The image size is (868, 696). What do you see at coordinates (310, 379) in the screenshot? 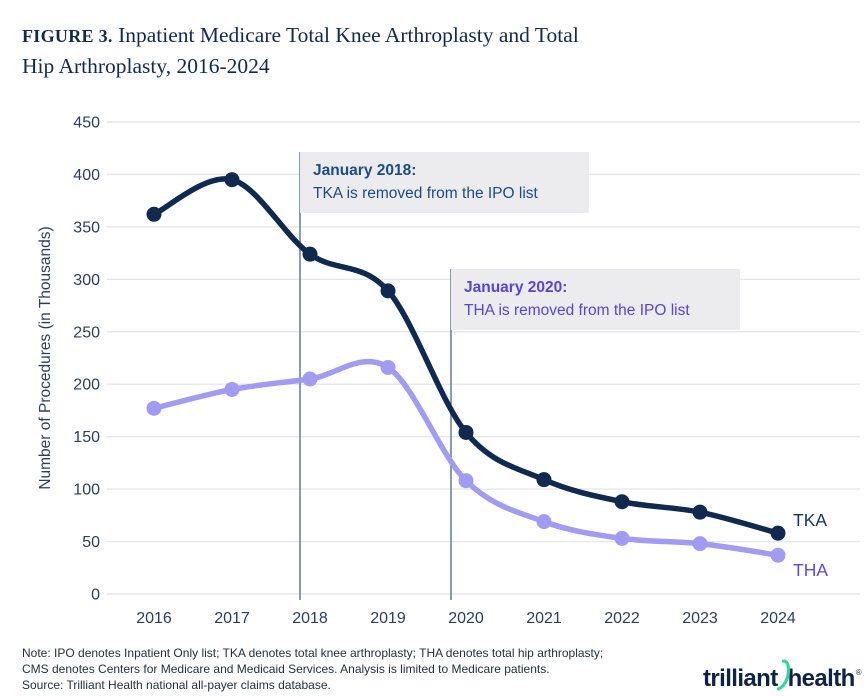
I see `tha-point-2018` at bounding box center [310, 379].